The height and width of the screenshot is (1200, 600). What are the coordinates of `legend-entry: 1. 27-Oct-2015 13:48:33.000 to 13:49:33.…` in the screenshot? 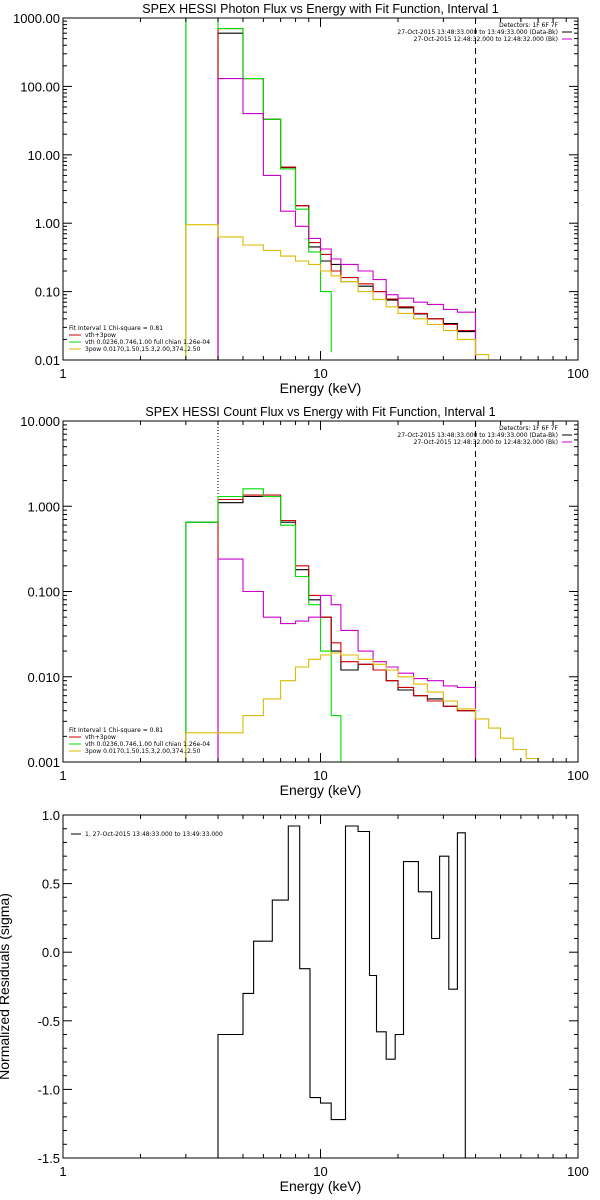 It's located at (154, 834).